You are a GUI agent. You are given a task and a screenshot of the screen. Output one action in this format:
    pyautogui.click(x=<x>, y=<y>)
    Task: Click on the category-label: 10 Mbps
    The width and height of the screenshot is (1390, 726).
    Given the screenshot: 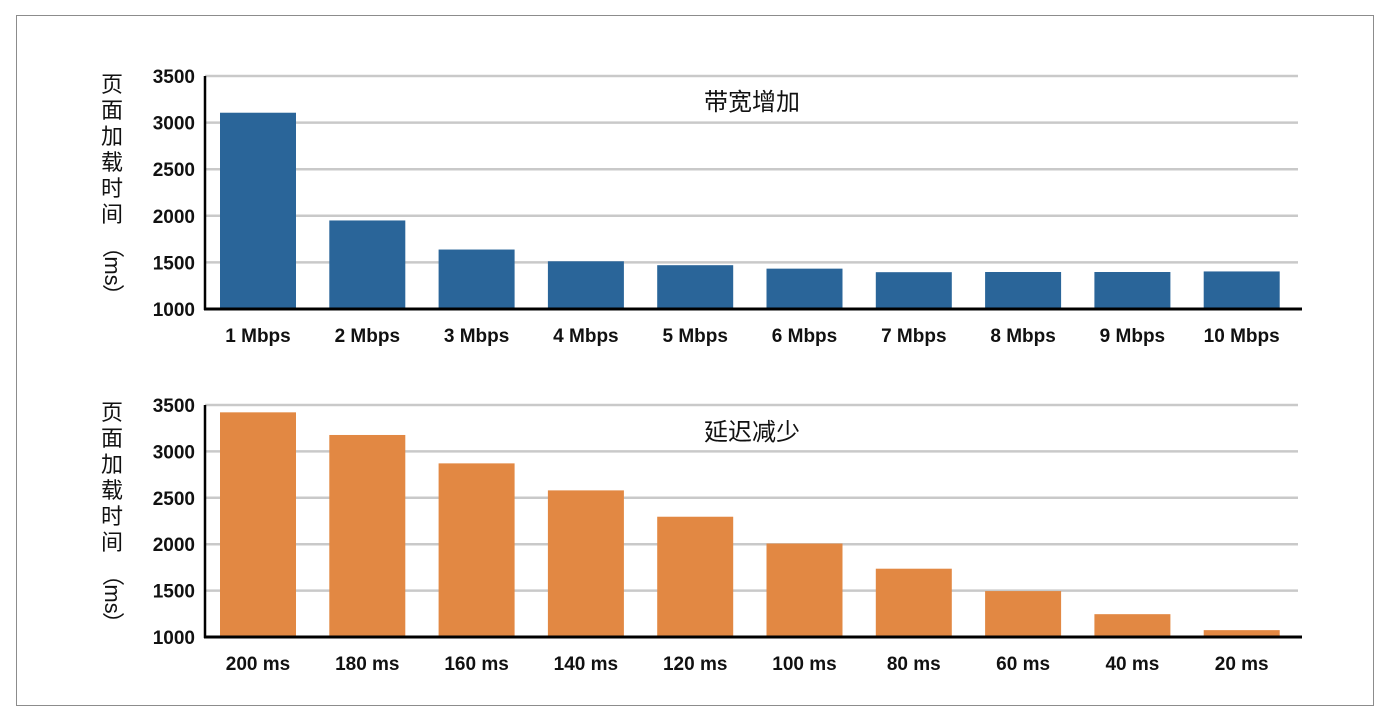 What is the action you would take?
    pyautogui.click(x=1242, y=336)
    